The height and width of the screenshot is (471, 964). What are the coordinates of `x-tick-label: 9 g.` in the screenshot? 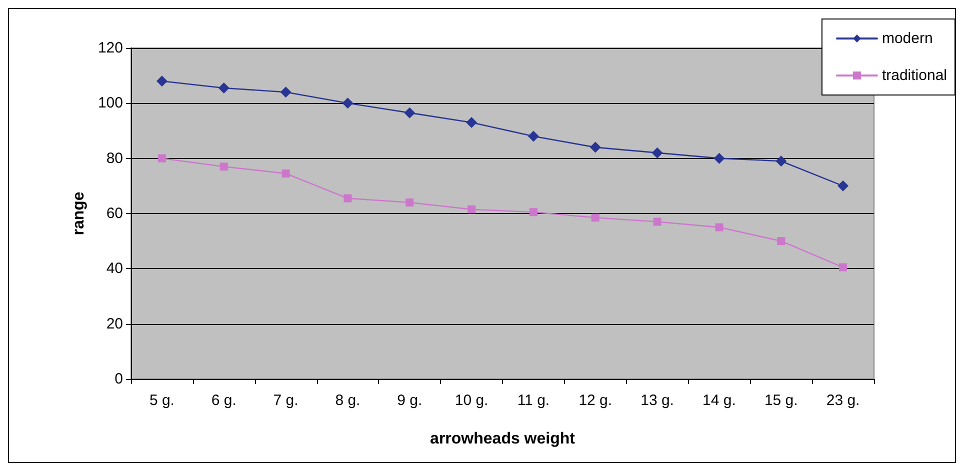 It's located at (409, 400).